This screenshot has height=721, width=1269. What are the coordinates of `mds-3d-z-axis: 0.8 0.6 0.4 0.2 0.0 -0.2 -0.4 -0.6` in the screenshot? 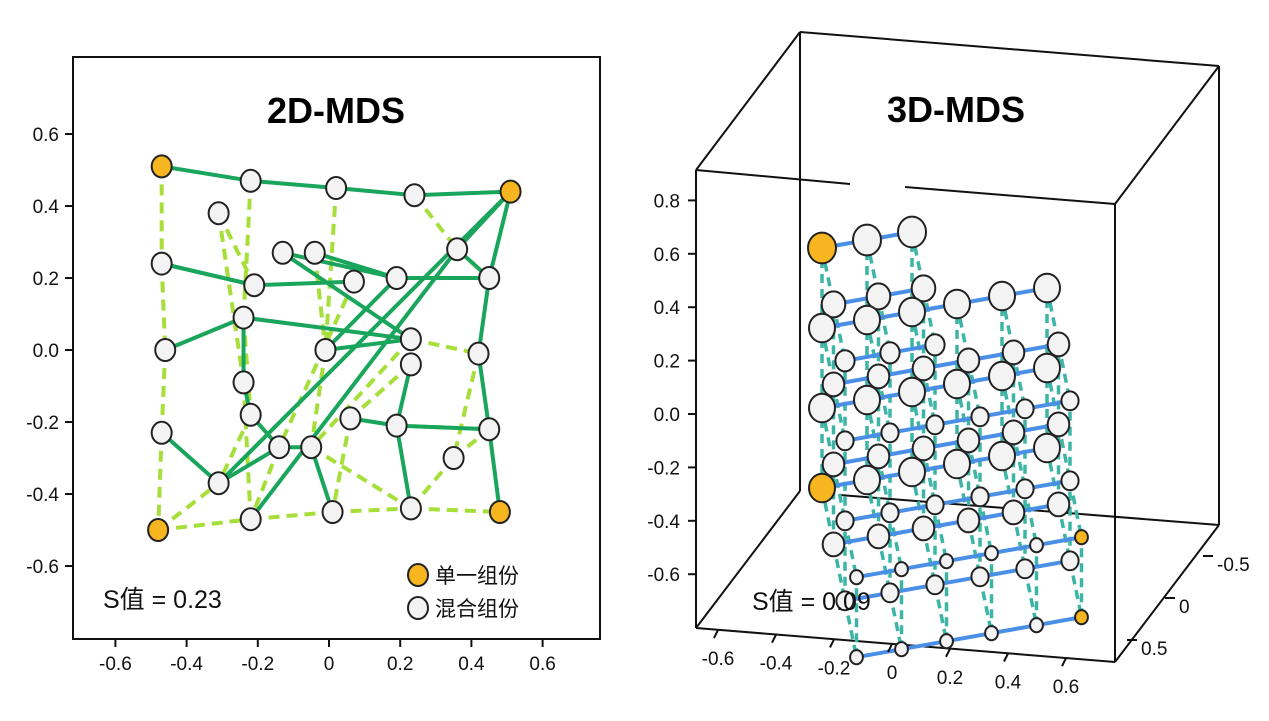 It's located at (671, 388).